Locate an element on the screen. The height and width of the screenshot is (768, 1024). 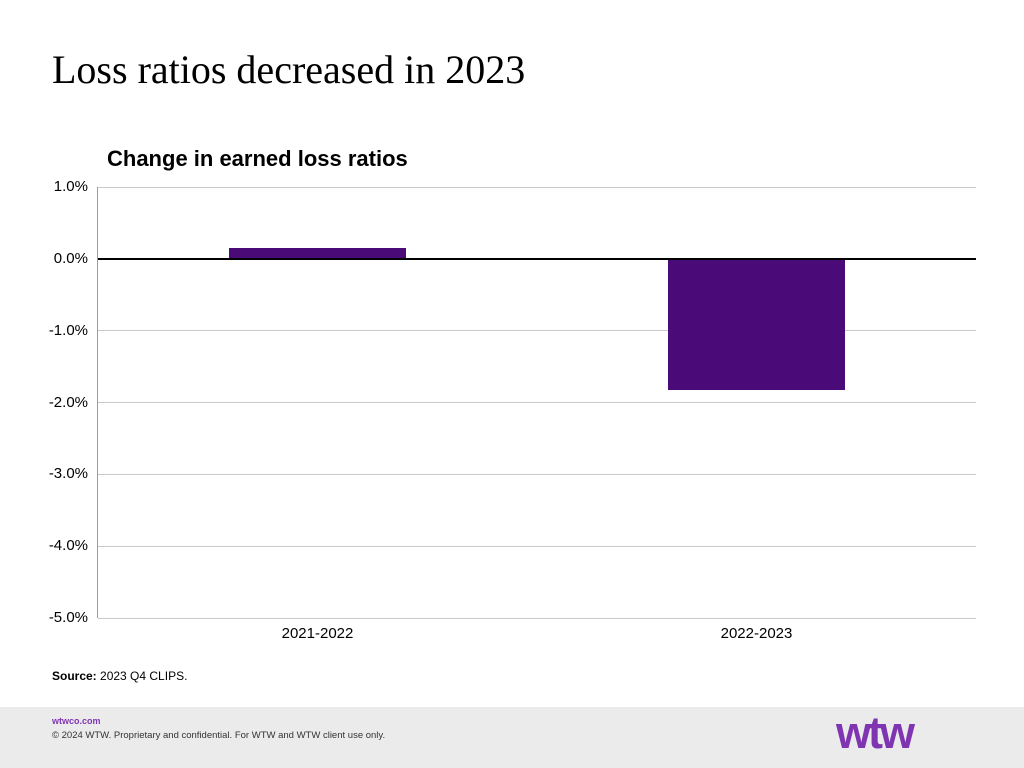
y-tick-label: -2.0% is located at coordinates (68, 402).